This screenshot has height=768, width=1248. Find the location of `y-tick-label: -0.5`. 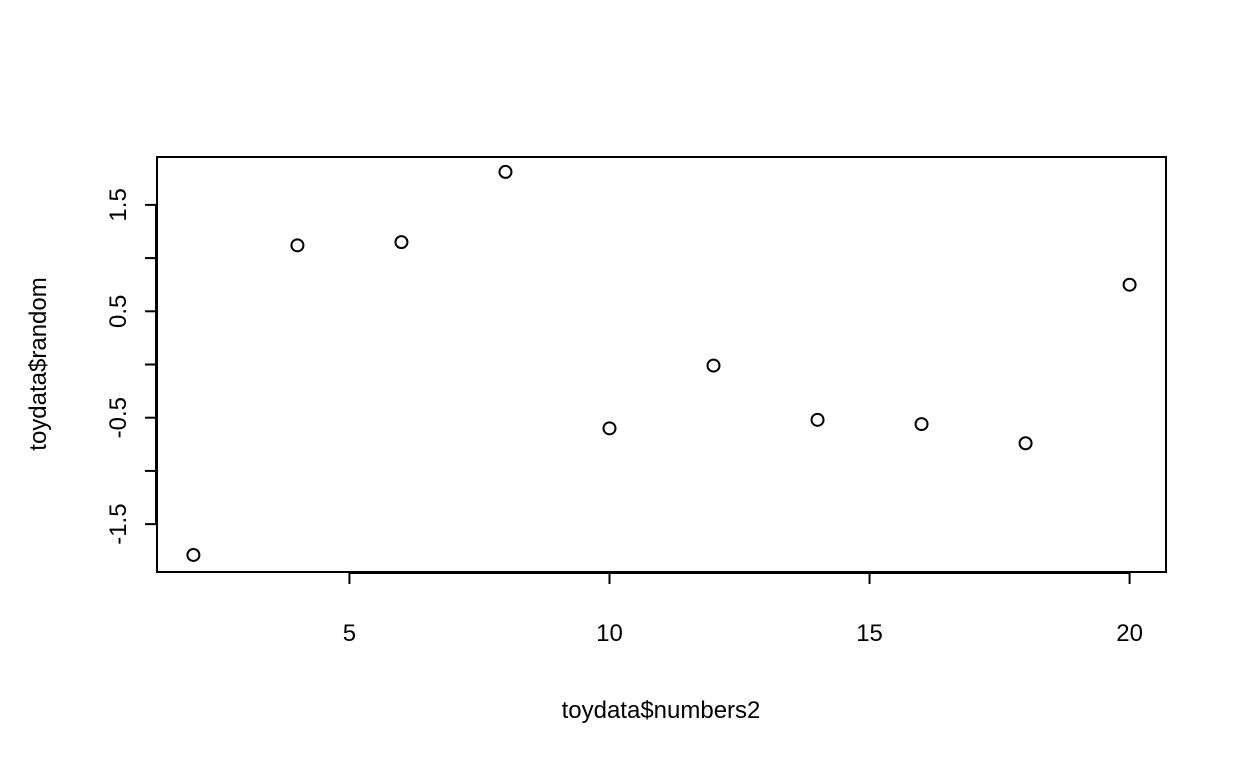

y-tick-label: -0.5 is located at coordinates (118, 417).